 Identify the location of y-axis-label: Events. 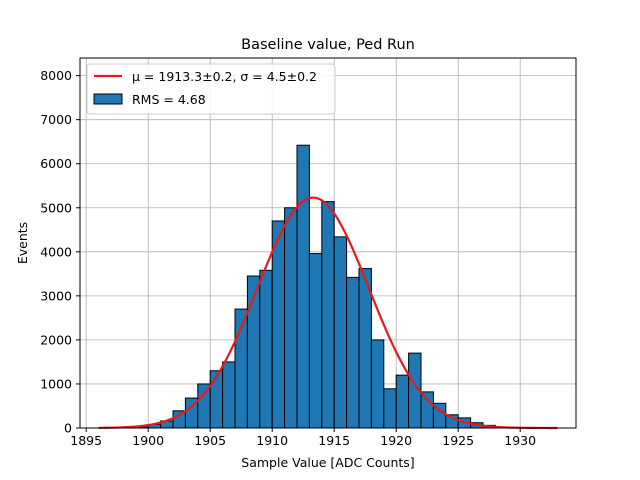
(22, 243).